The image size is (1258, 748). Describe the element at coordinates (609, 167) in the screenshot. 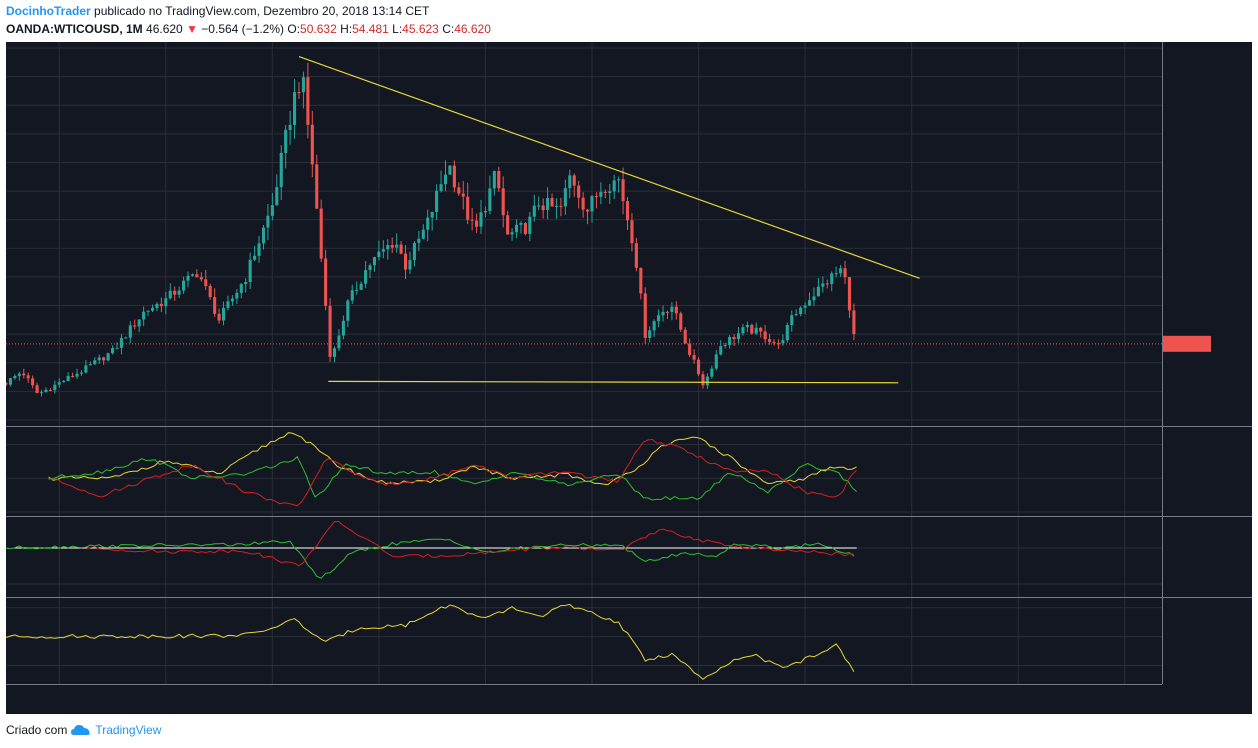

I see `trendline` at that location.